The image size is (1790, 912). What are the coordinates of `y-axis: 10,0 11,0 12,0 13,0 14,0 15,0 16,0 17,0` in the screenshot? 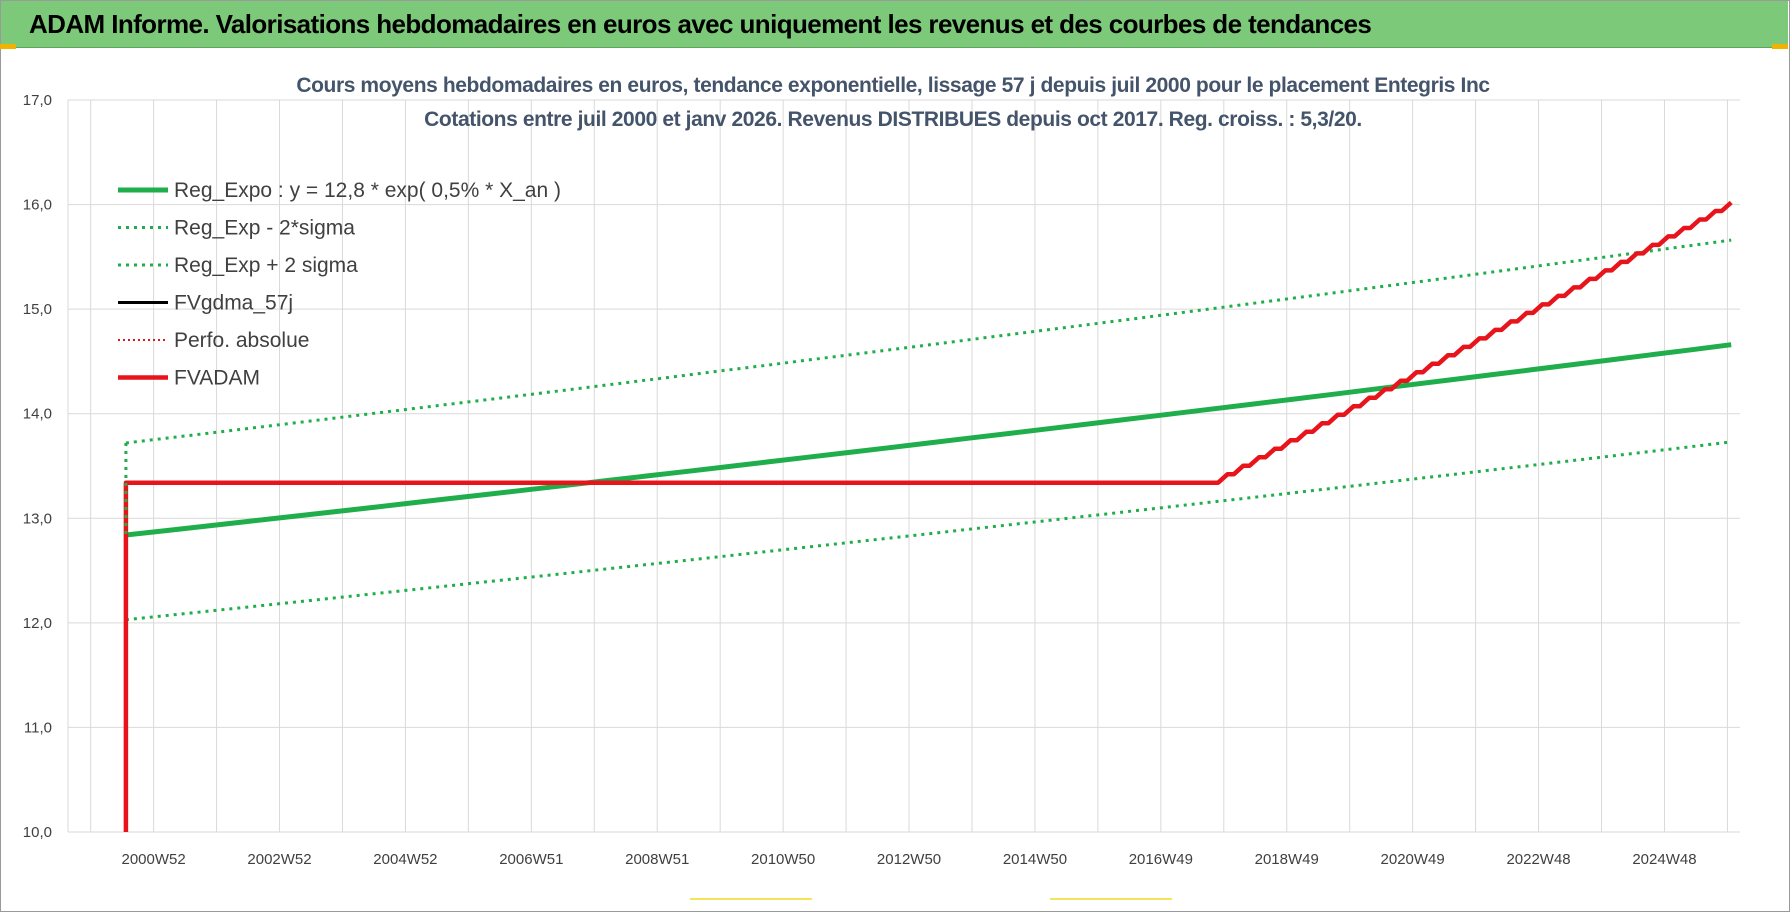 It's located at (37, 466).